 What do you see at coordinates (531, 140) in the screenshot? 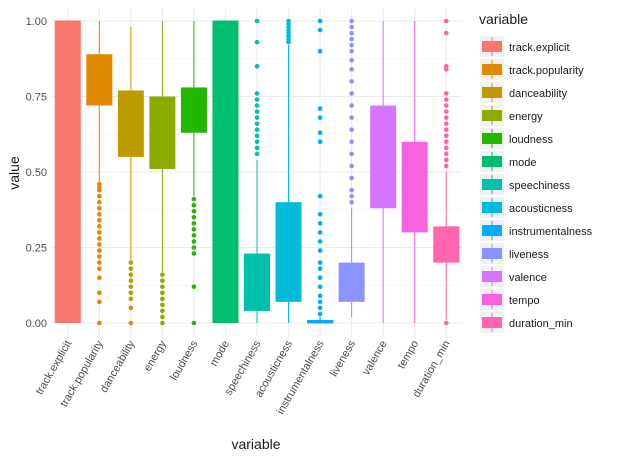
I see `legend-label: loudness` at bounding box center [531, 140].